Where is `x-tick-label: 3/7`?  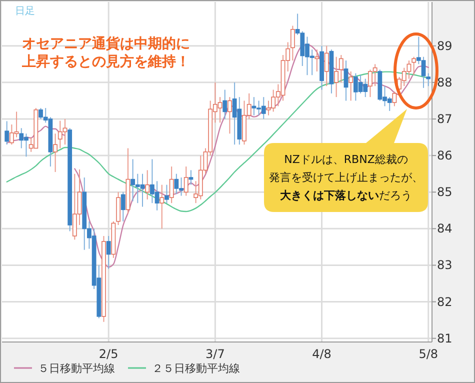
x-tick-label: 3/7 is located at coordinates (215, 354).